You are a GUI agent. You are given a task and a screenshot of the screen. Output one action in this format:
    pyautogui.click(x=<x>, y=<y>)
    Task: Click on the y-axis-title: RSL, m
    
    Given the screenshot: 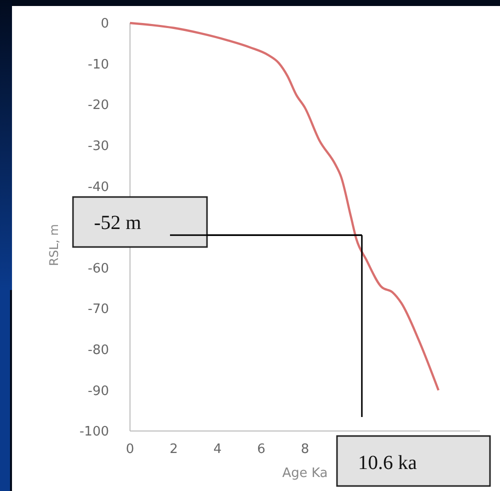 What is the action you would take?
    pyautogui.click(x=54, y=245)
    